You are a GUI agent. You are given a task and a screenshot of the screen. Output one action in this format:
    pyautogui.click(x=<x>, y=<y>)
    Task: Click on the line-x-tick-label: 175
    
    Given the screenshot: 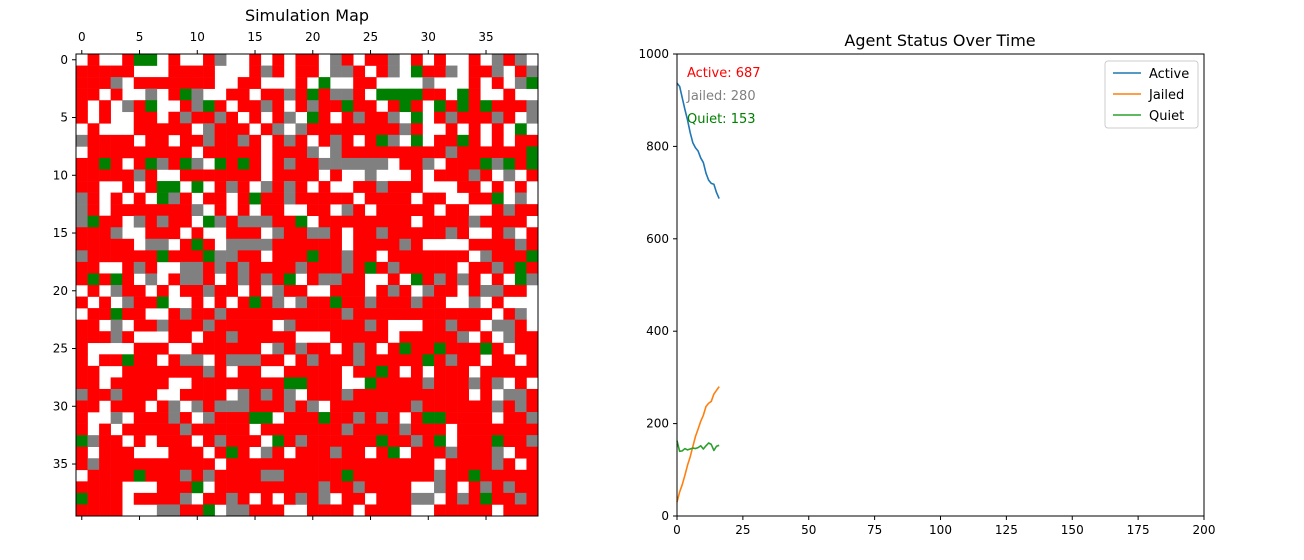 What is the action you would take?
    pyautogui.click(x=1138, y=530)
    